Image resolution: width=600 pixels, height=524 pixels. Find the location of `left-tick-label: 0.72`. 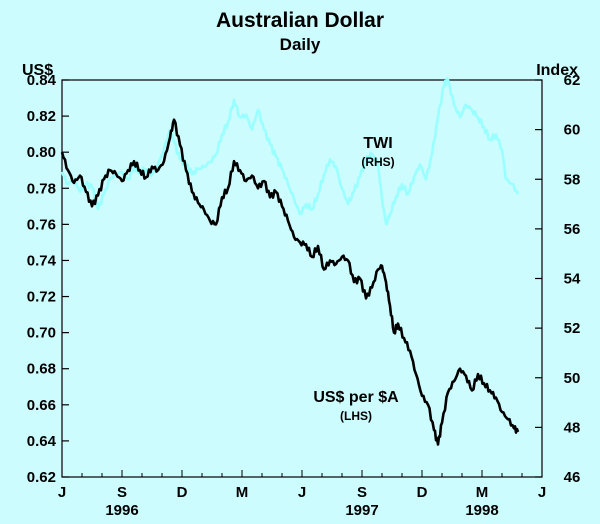

left-tick-label: 0.72 is located at coordinates (41, 297).